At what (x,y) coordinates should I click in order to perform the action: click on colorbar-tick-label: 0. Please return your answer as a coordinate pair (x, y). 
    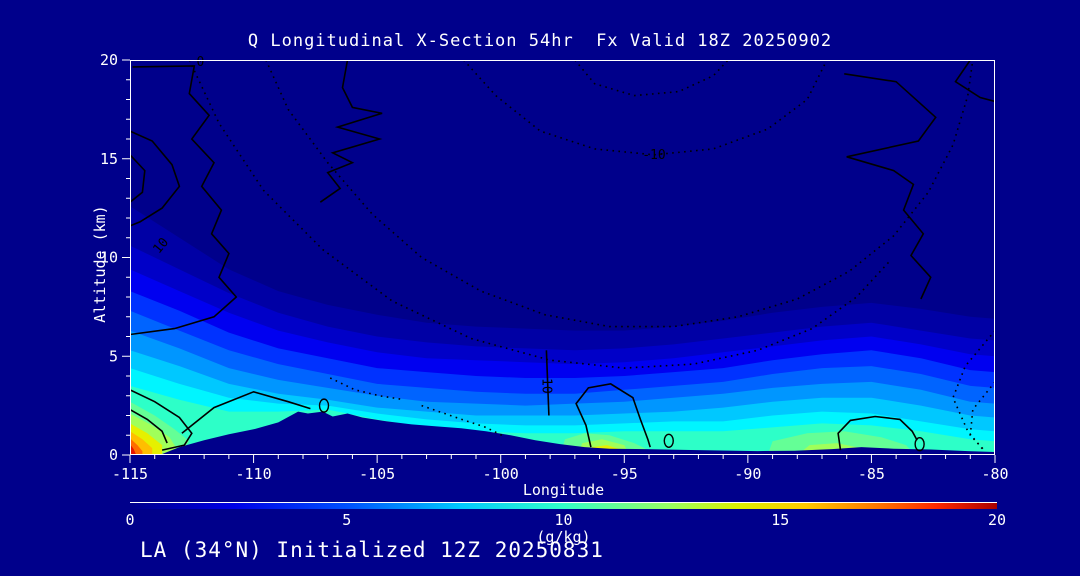
    Looking at the image, I should click on (130, 520).